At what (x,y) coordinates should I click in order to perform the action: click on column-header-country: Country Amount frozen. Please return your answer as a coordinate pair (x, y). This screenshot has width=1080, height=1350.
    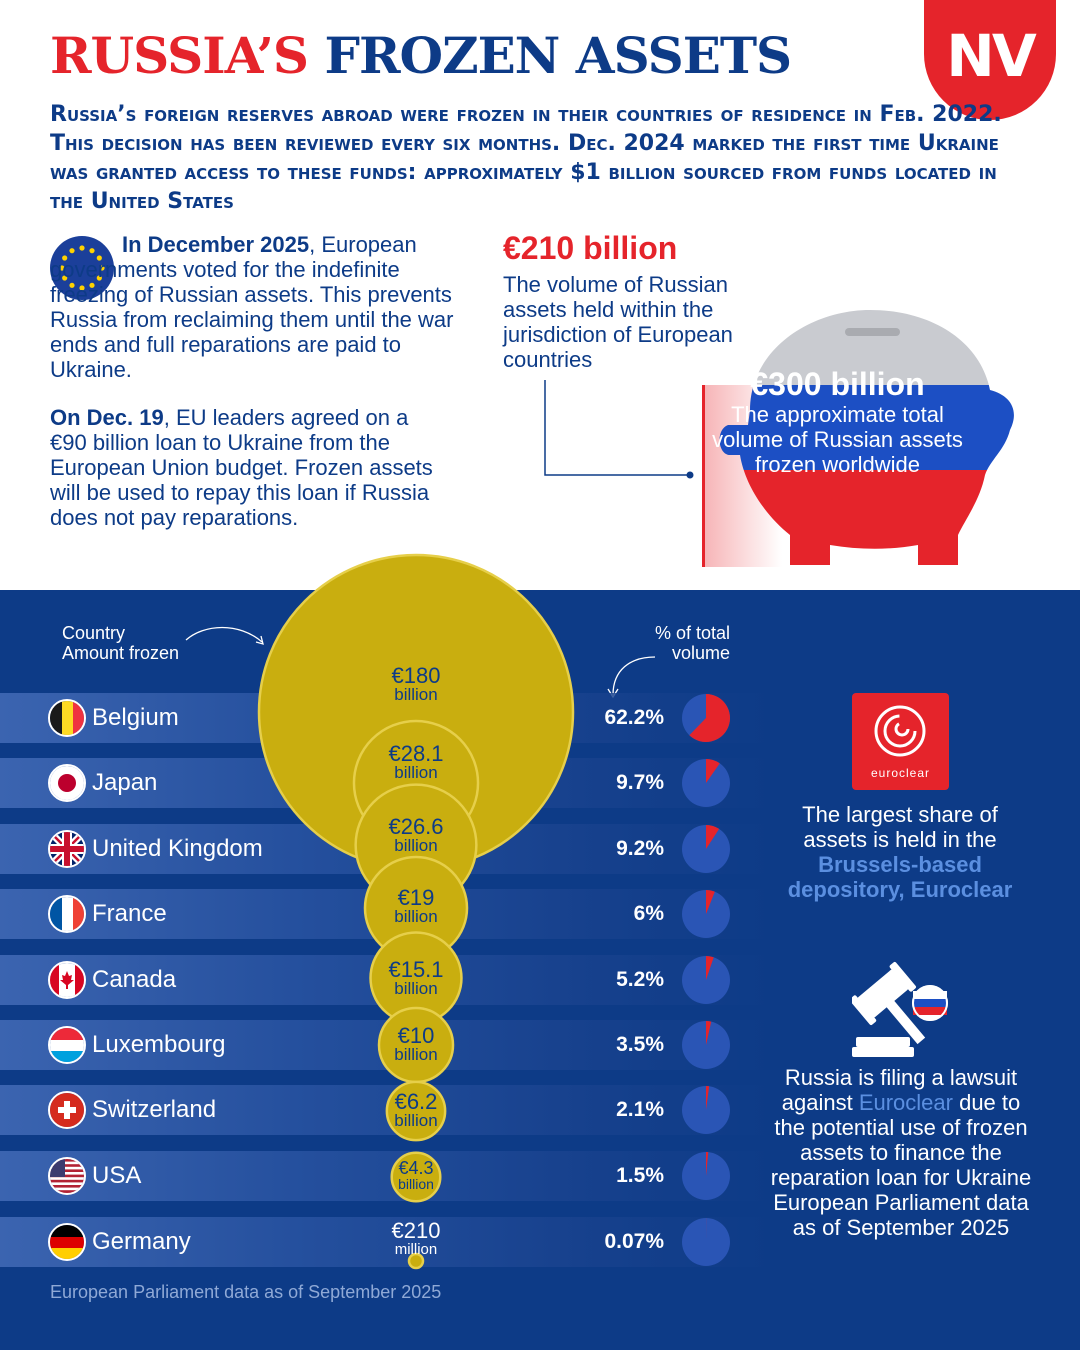
    Looking at the image, I should click on (120, 643).